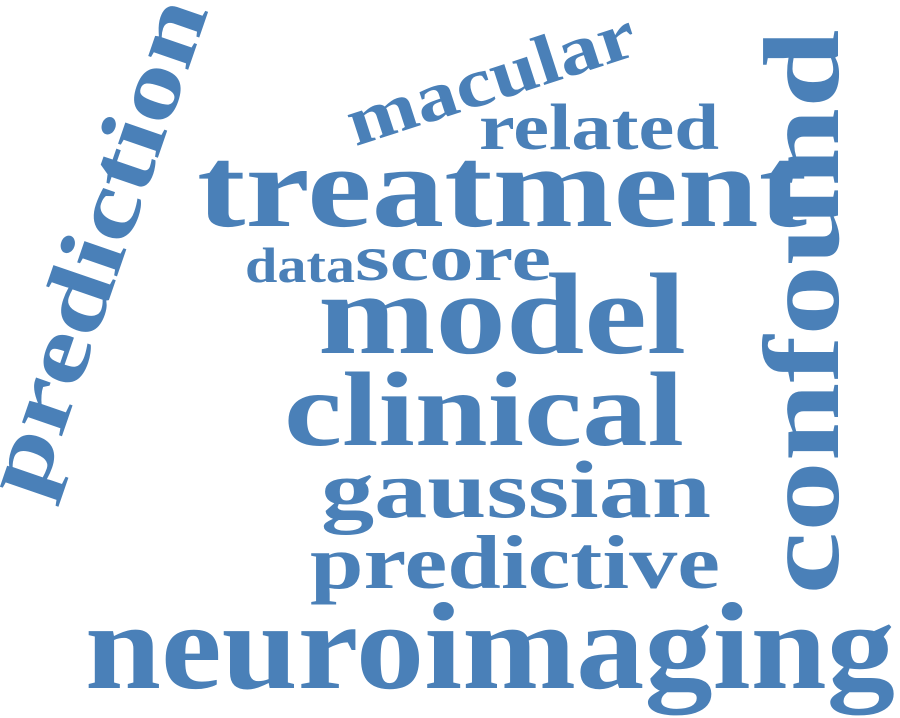 Image resolution: width=900 pixels, height=718 pixels. What do you see at coordinates (502, 315) in the screenshot?
I see `word-model: model` at bounding box center [502, 315].